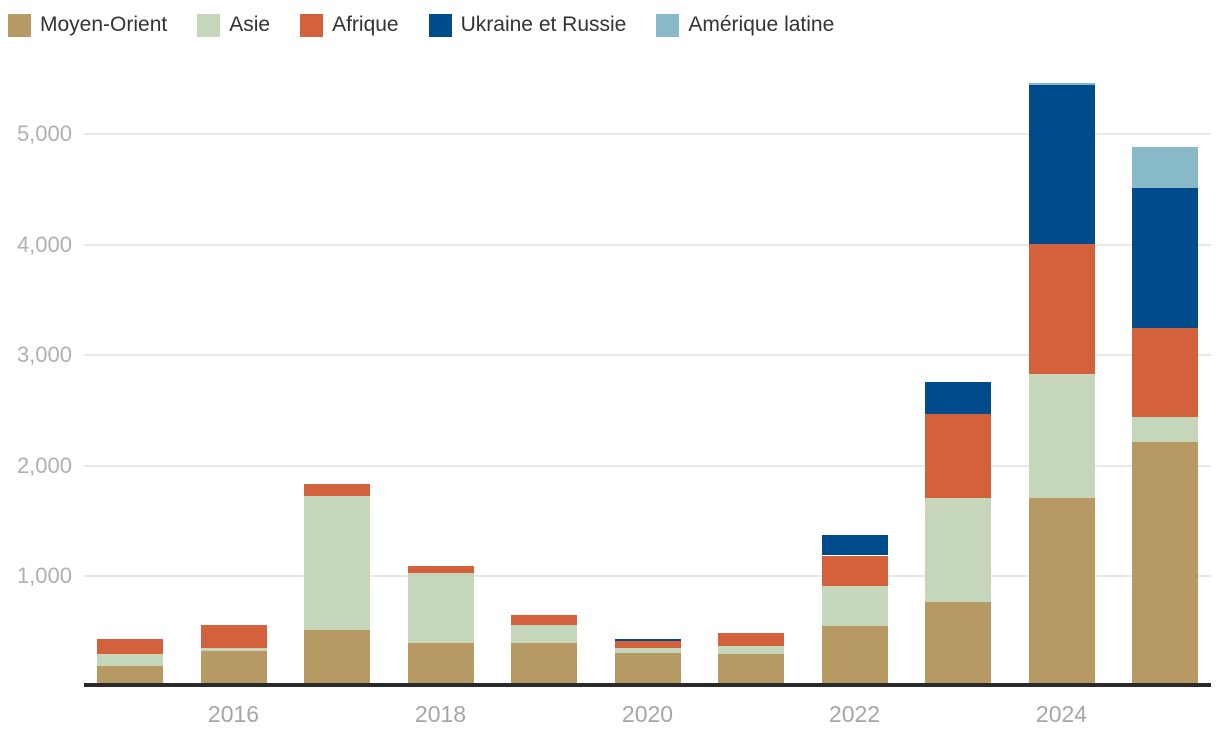  Describe the element at coordinates (1165, 372) in the screenshot. I see `bar-2025-afrique` at that location.